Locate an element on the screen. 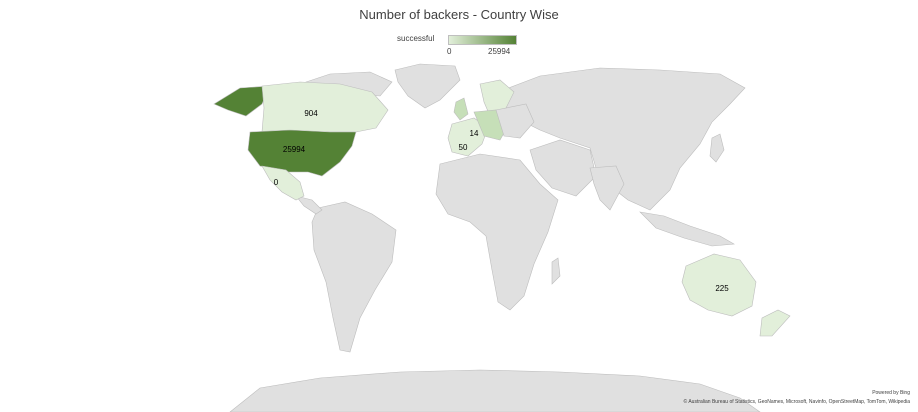  usa-region is located at coordinates (302, 153).